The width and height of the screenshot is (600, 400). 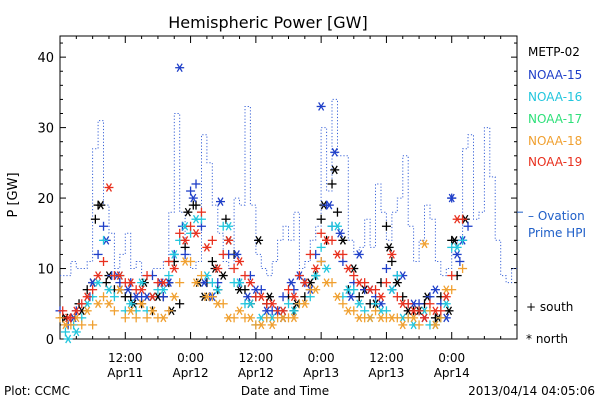 What do you see at coordinates (555, 75) in the screenshot?
I see `legend-entry: NOAA-15` at bounding box center [555, 75].